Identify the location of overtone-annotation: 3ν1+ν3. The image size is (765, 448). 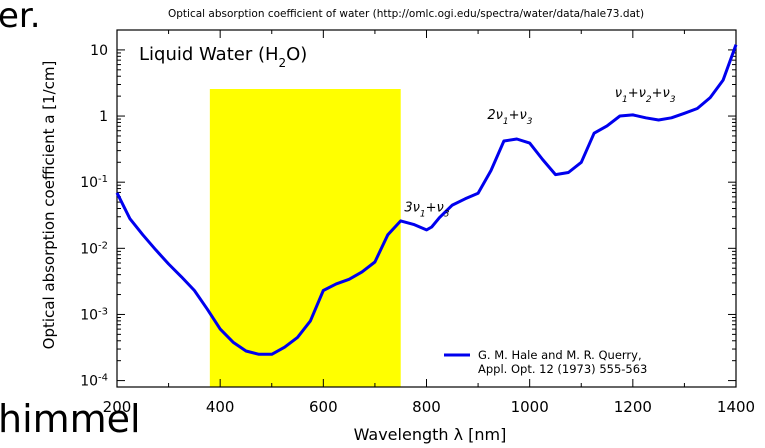
(426, 210).